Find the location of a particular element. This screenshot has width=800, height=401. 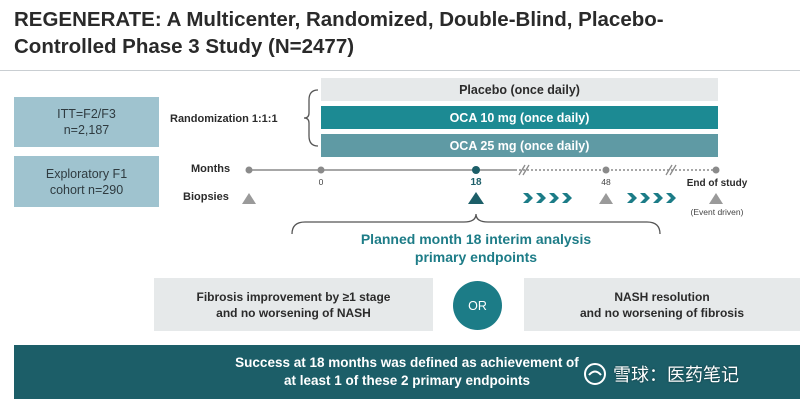

tick-label-0: 0 is located at coordinates (321, 182).